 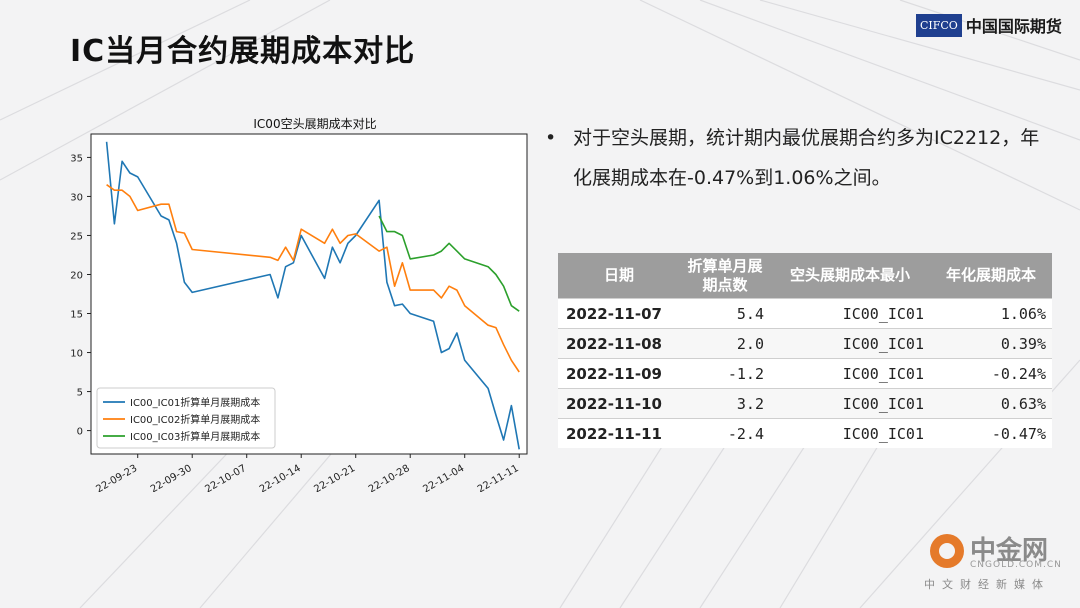 What do you see at coordinates (939, 25) in the screenshot?
I see `logo-mark: CIFCO` at bounding box center [939, 25].